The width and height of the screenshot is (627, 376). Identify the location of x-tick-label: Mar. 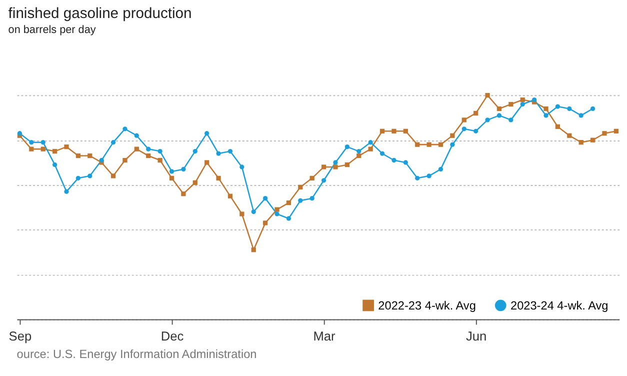
(324, 336).